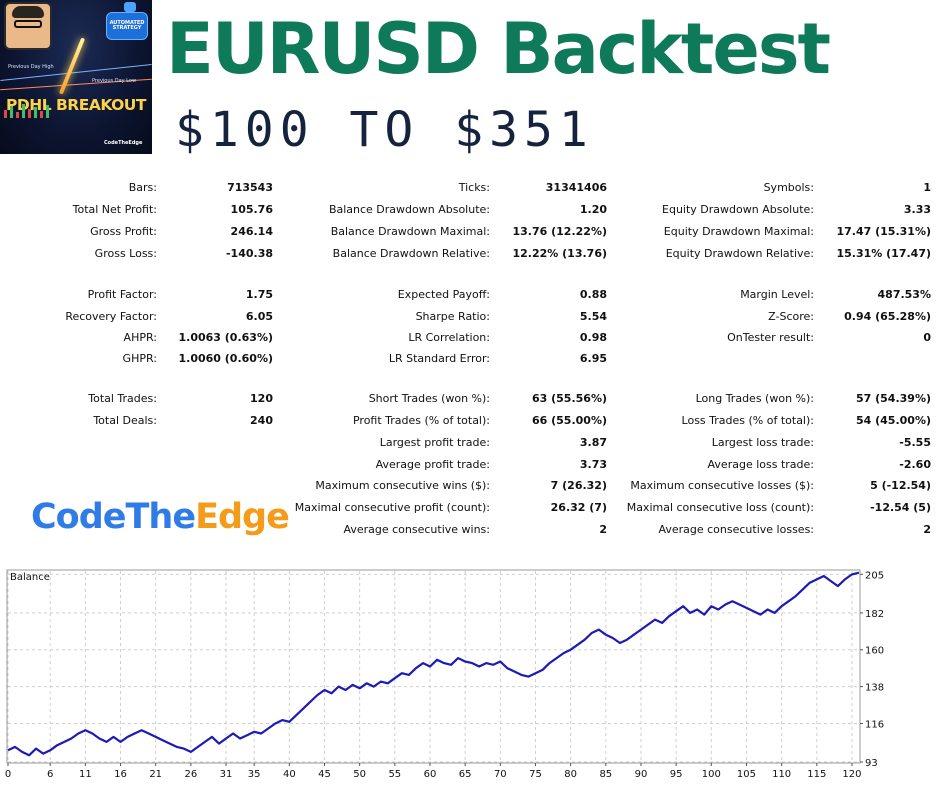 The height and width of the screenshot is (788, 940). What do you see at coordinates (874, 688) in the screenshot?
I see `y-tick-label: 138` at bounding box center [874, 688].